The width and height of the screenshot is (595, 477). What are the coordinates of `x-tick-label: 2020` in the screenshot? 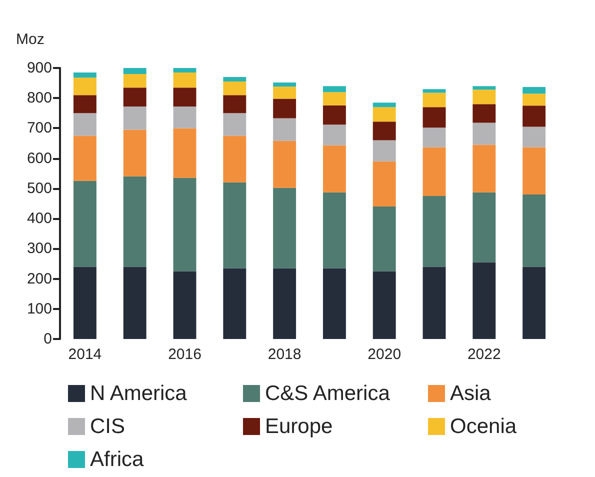 It's located at (385, 354).